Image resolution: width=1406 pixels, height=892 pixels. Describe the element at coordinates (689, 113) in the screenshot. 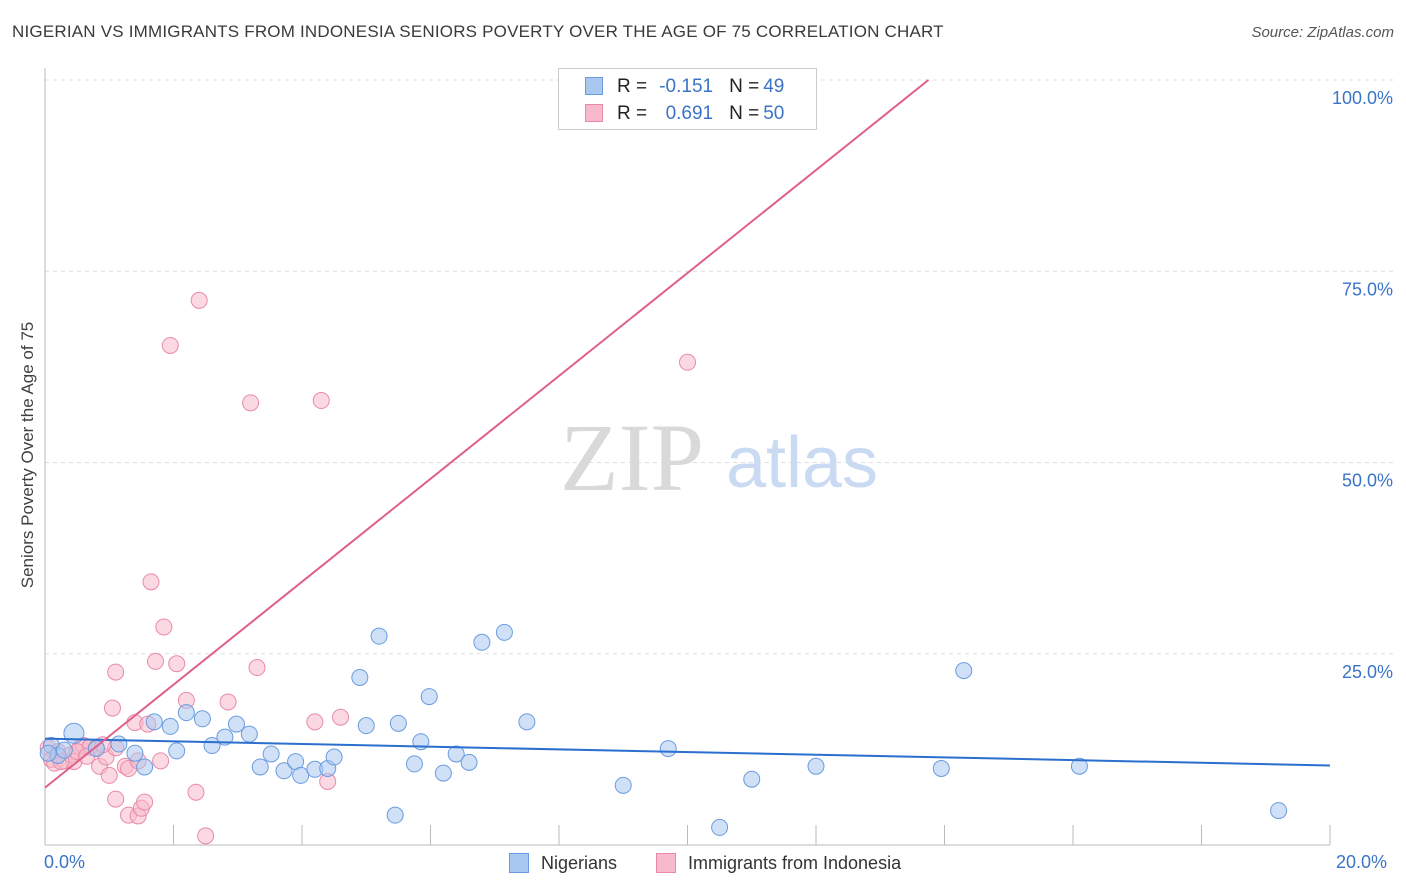

I see `legend-r-value: 0.691` at that location.